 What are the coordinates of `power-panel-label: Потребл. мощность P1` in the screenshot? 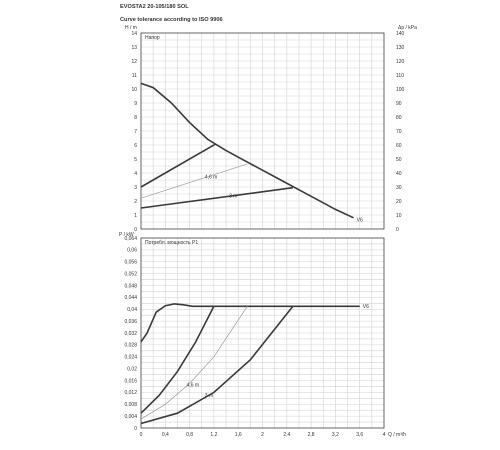 It's located at (171, 243).